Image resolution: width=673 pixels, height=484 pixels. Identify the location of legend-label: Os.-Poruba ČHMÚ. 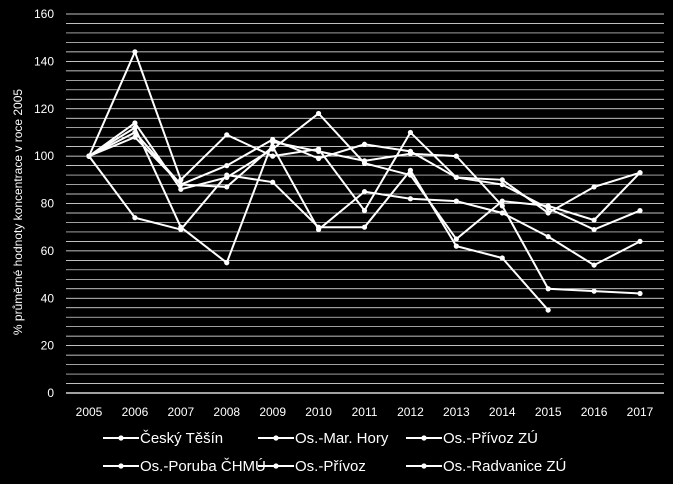
(203, 466).